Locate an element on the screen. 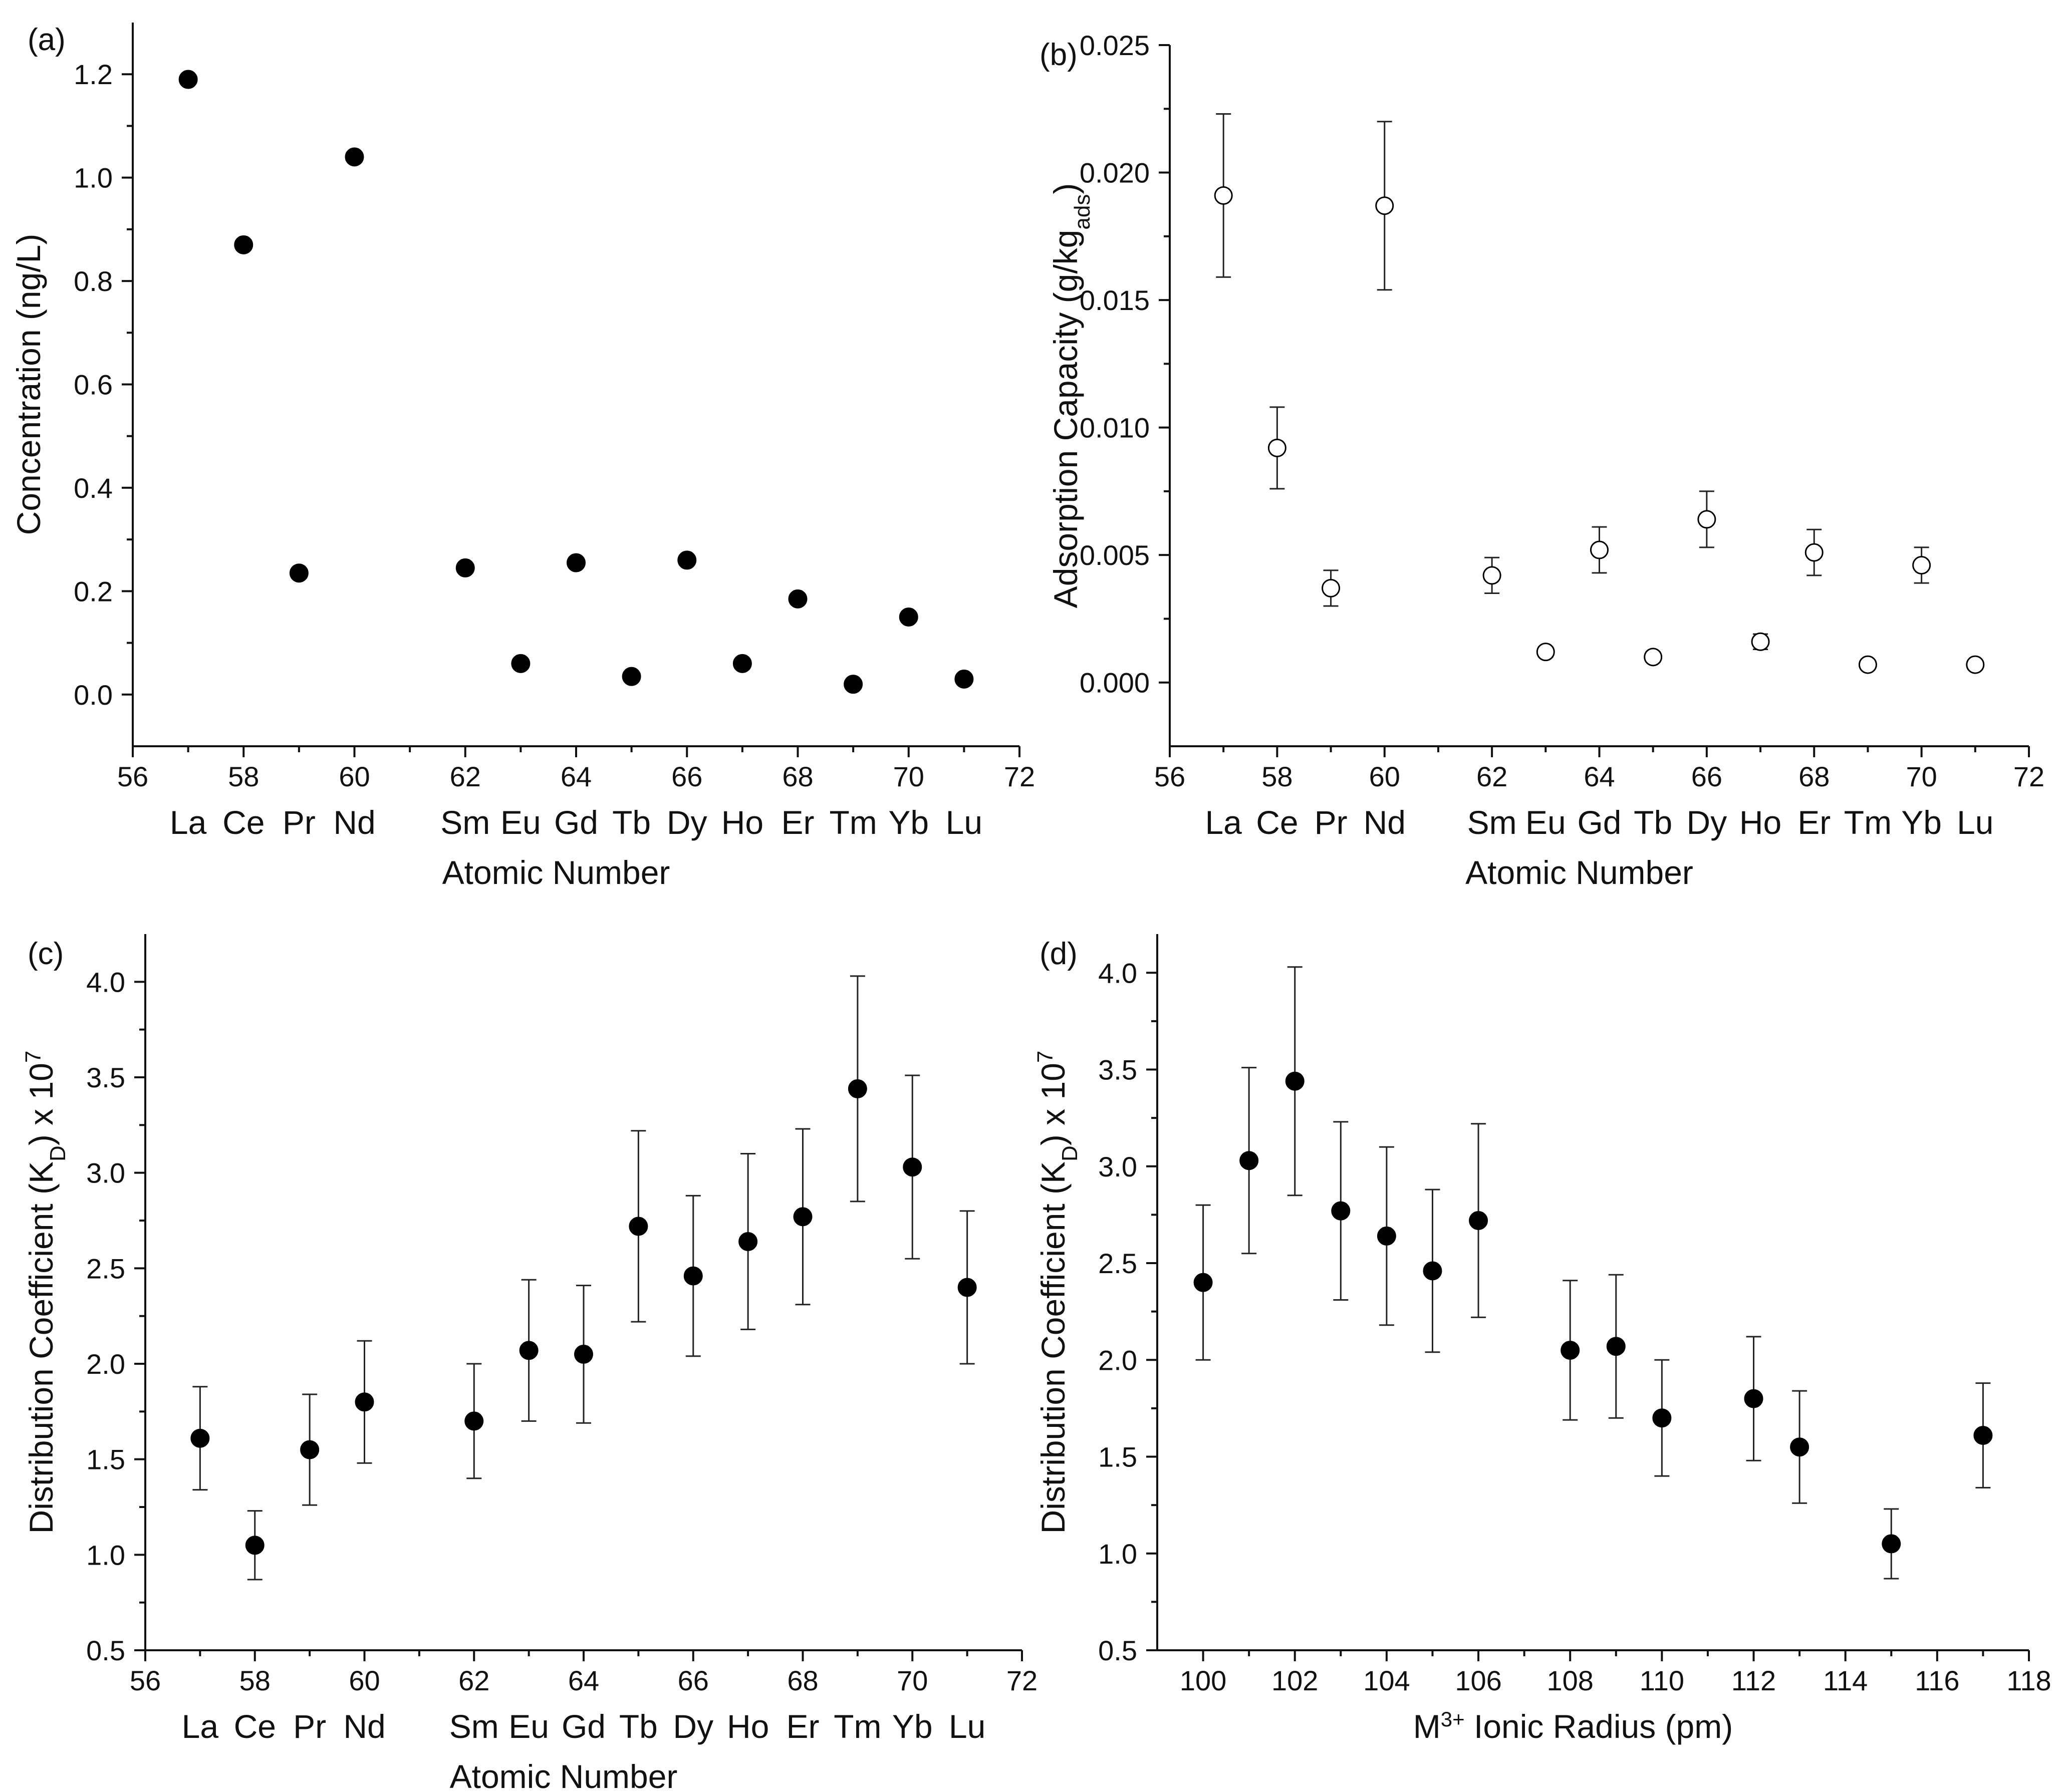 The height and width of the screenshot is (1792, 2071). x-axis-label-part: M is located at coordinates (1427, 1727).